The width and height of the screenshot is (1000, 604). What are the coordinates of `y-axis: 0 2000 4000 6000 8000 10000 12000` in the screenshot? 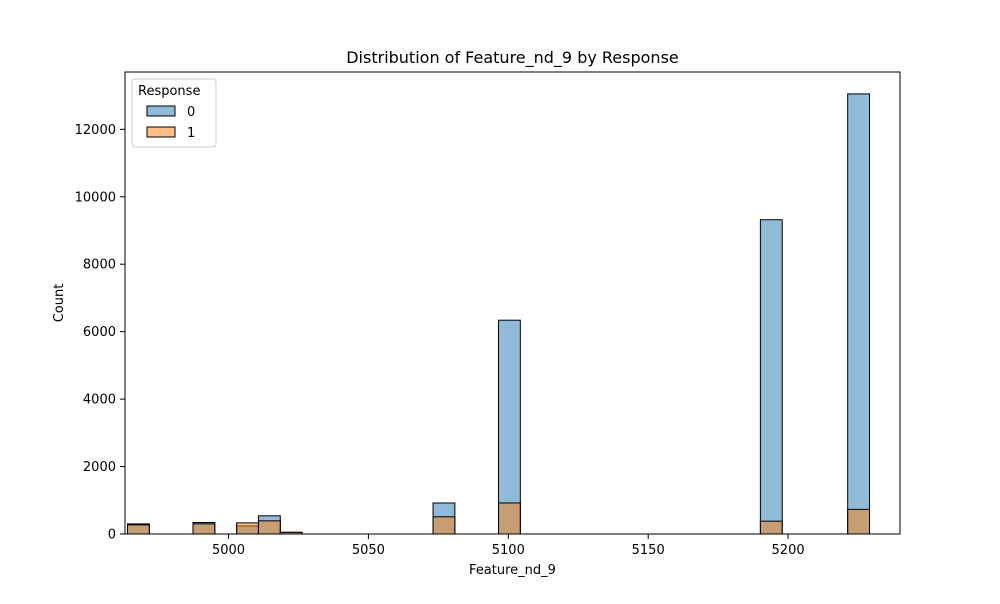 It's located at (100, 333).